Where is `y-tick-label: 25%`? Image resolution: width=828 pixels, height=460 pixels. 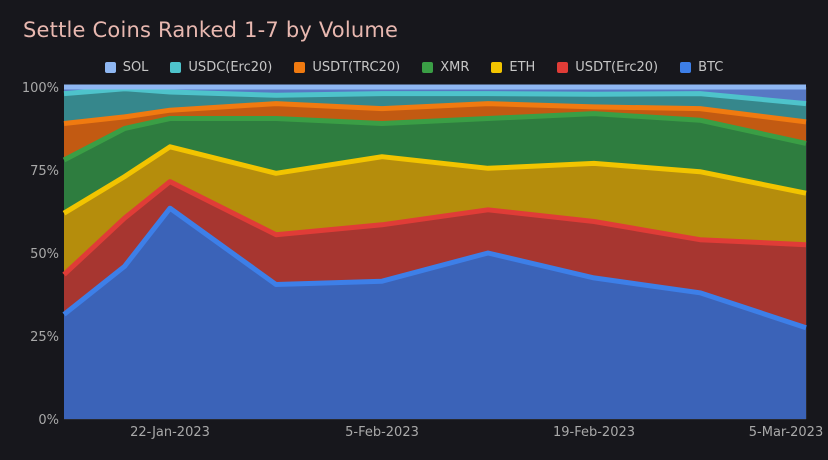 y-tick-label: 25% is located at coordinates (44, 337).